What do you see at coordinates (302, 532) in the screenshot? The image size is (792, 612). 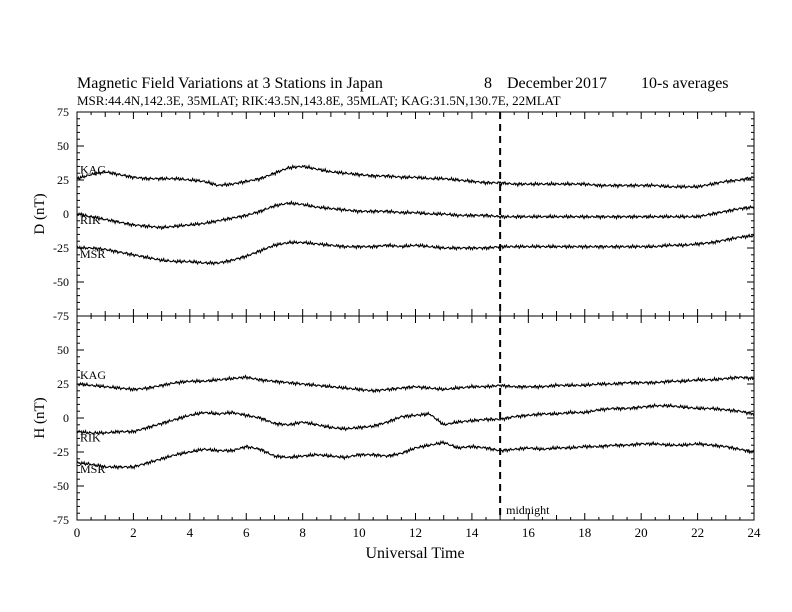 I see `x-tick-label: 8` at bounding box center [302, 532].